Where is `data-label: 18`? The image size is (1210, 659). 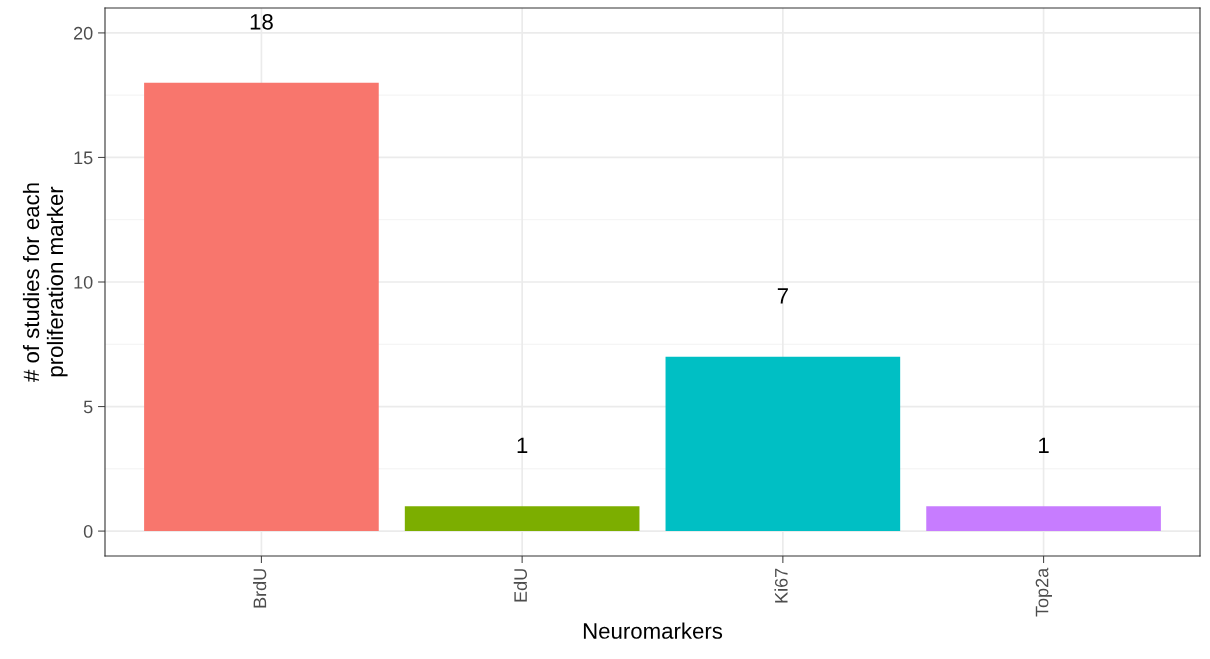 data-label: 18 is located at coordinates (261, 21).